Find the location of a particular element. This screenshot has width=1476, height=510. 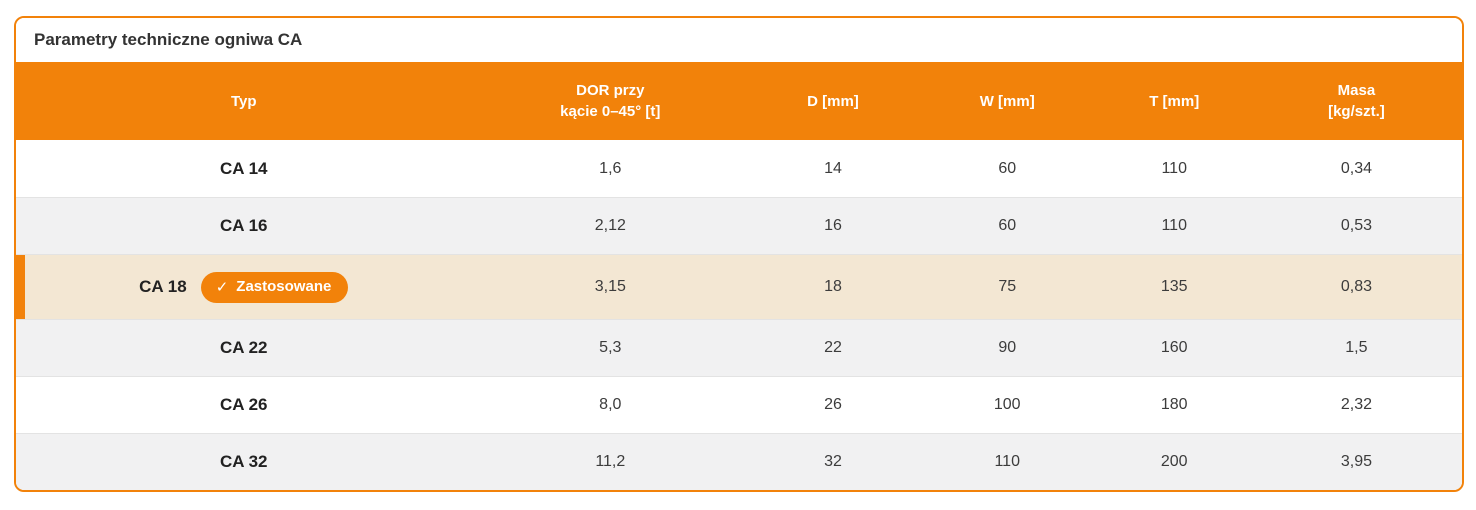

column-header-label: Masa is located at coordinates (1356, 90).